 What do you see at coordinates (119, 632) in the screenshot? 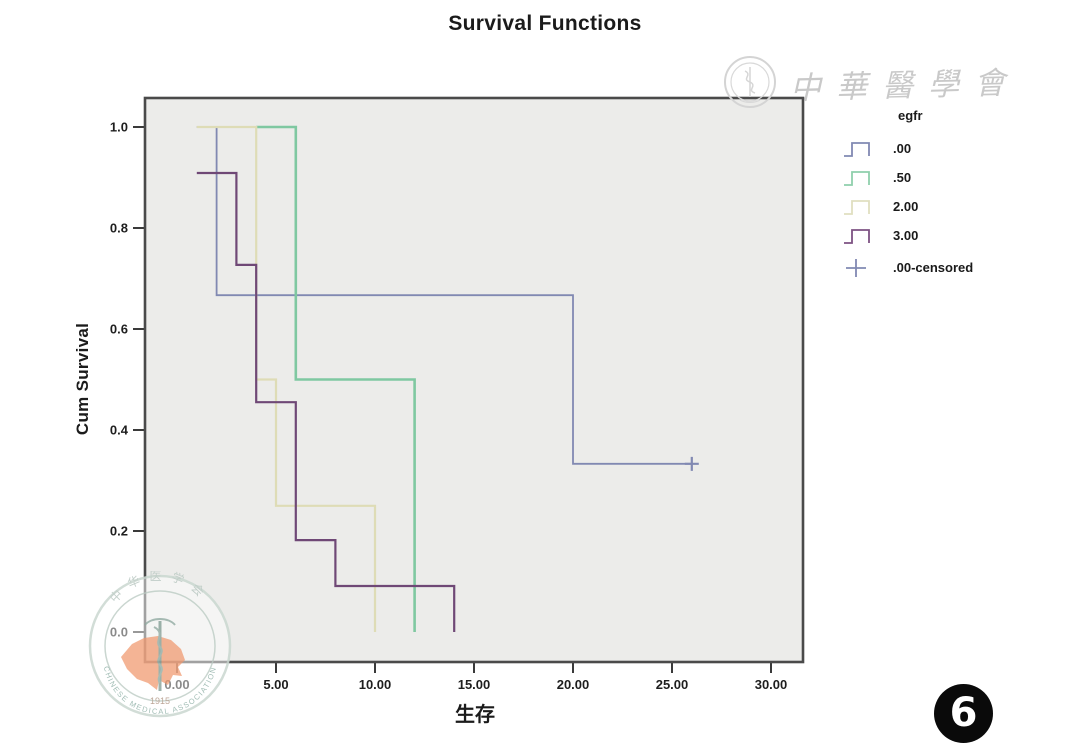
I see `y-tick-label: 0.0` at bounding box center [119, 632].